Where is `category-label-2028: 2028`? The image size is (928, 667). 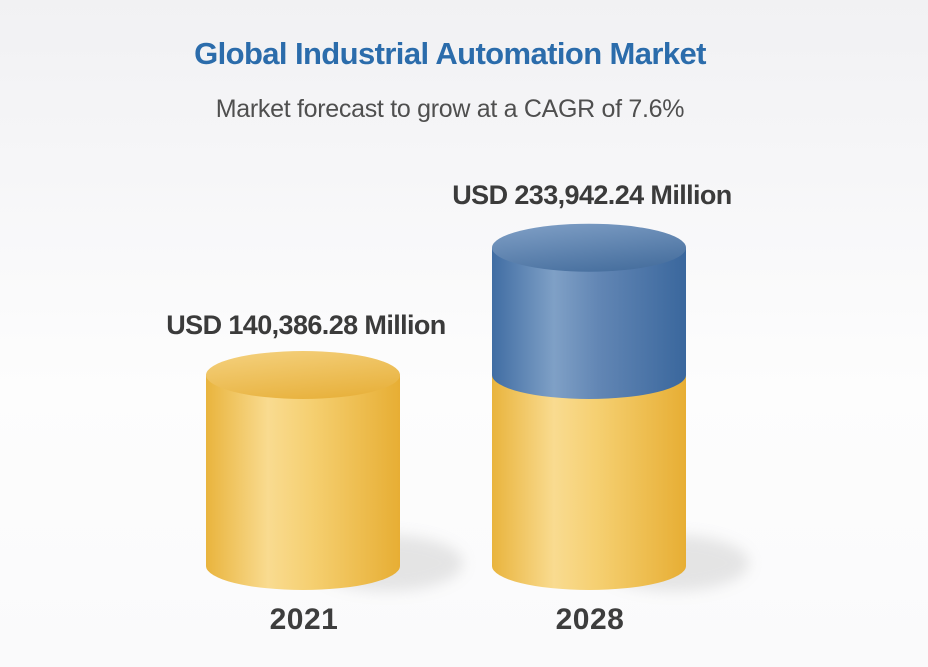 category-label-2028: 2028 is located at coordinates (590, 619).